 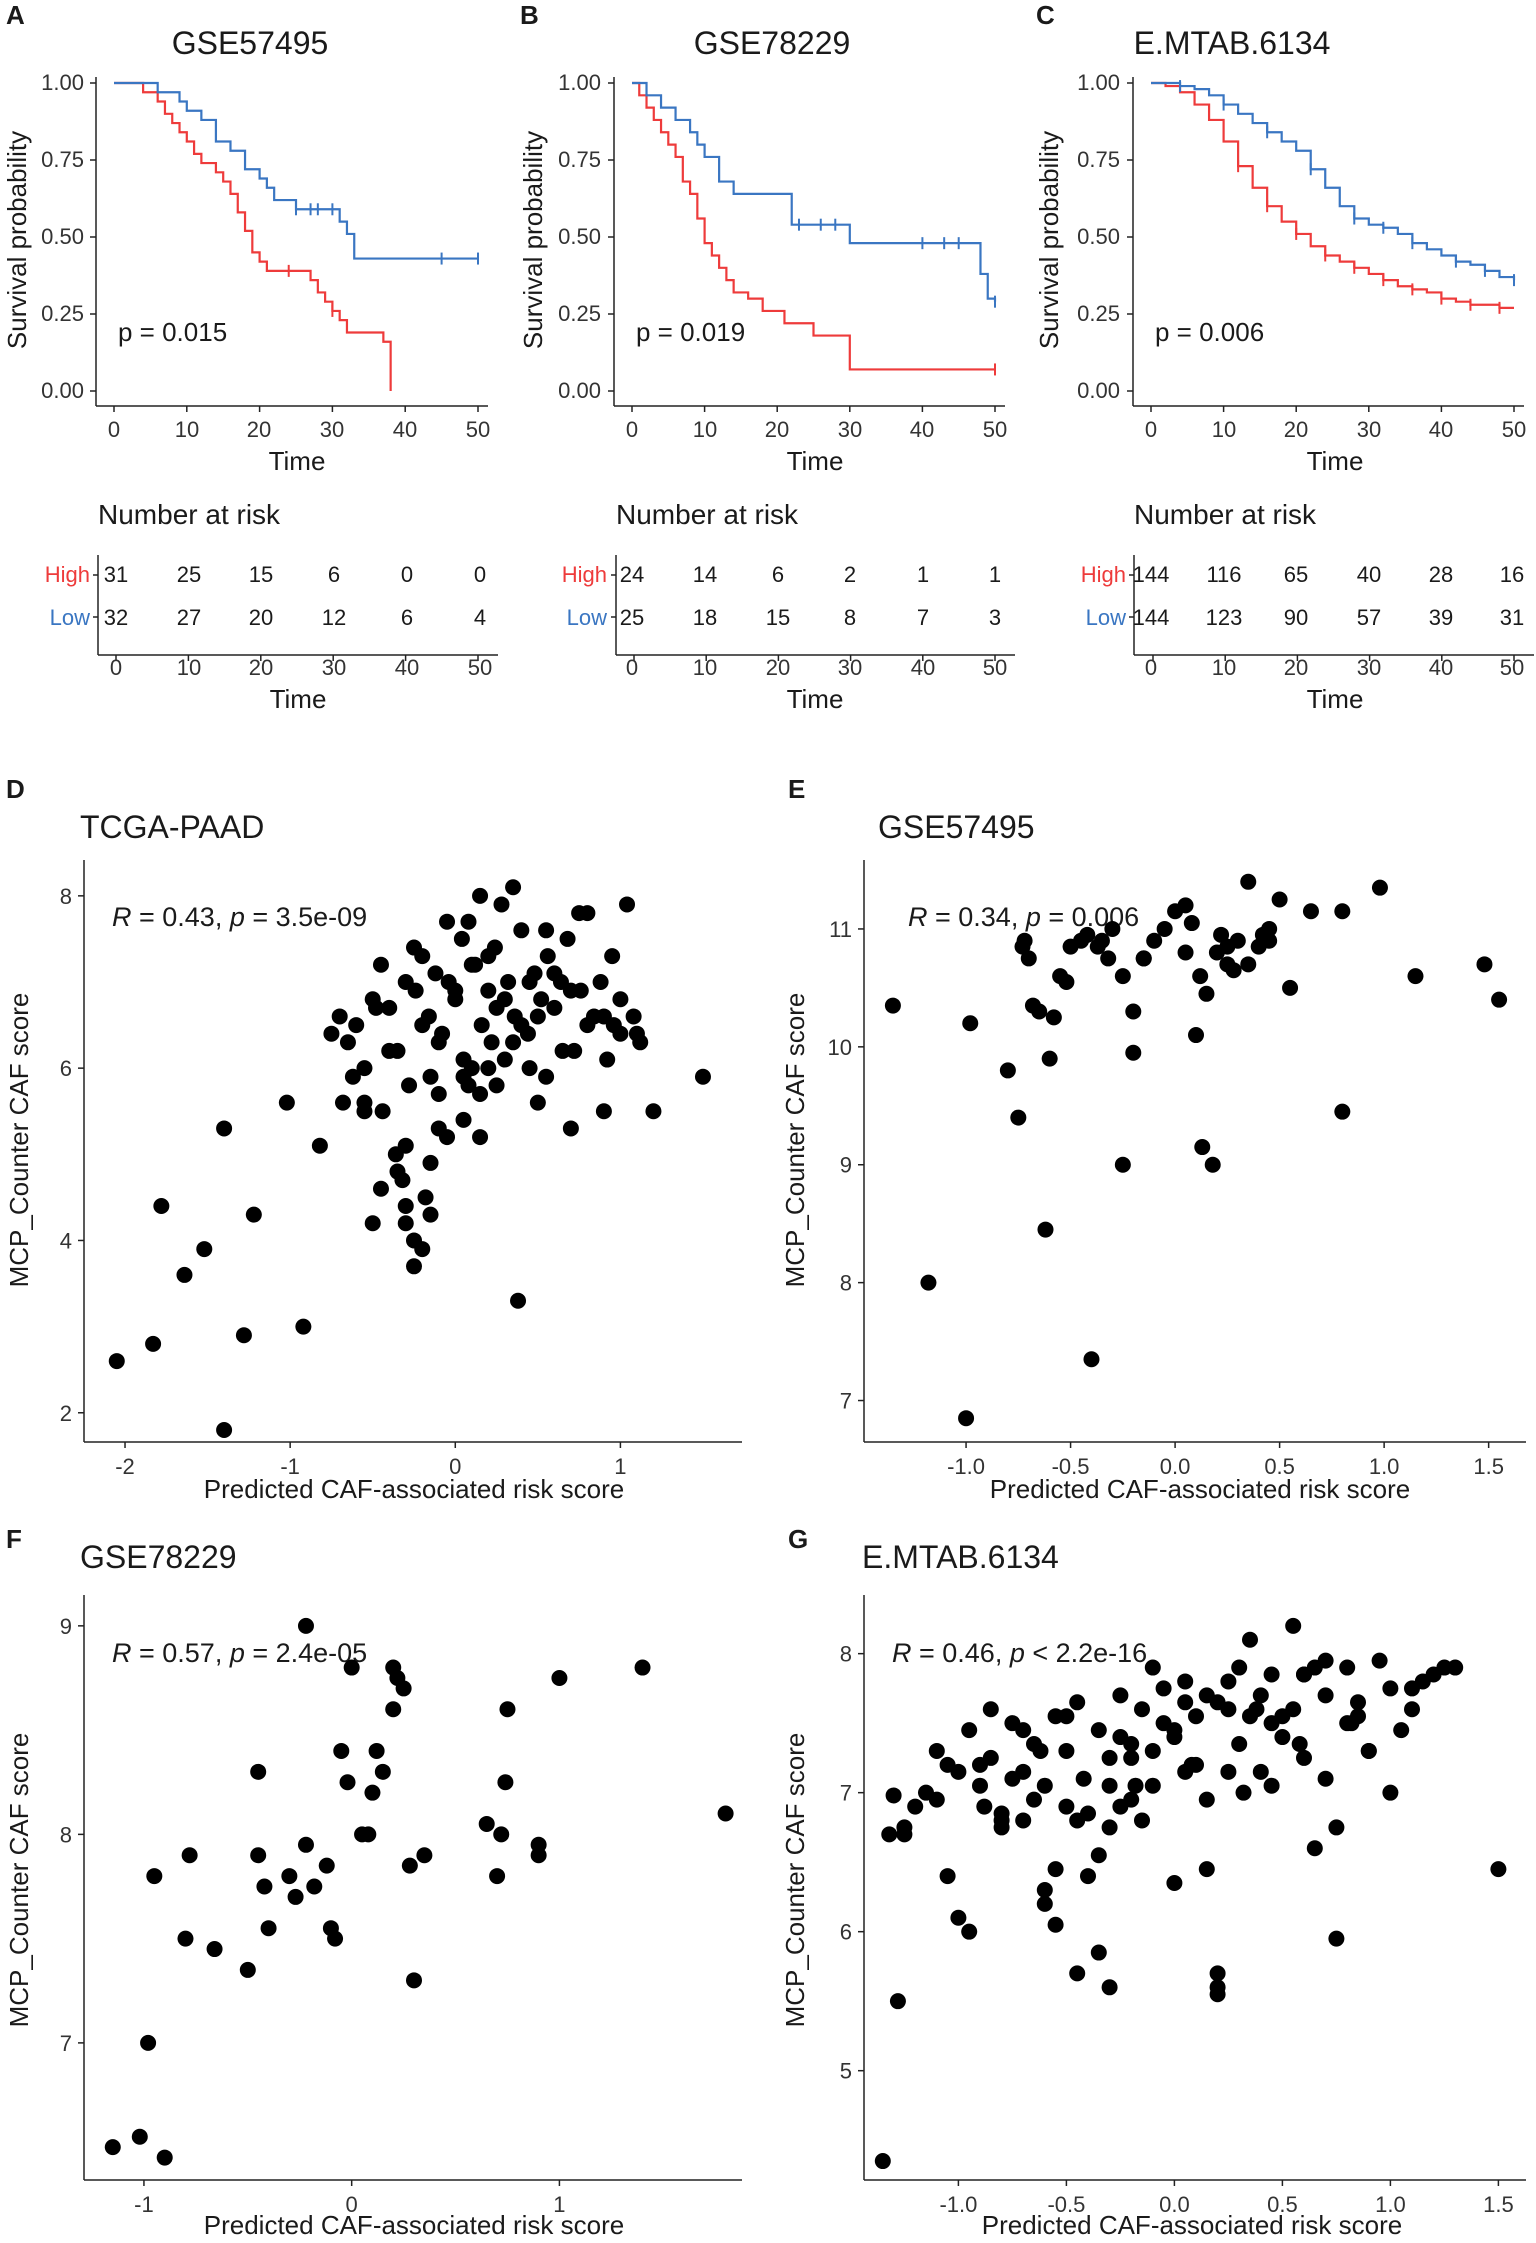 What do you see at coordinates (298, 699) in the screenshot?
I see `risk-x-axis-label: Time` at bounding box center [298, 699].